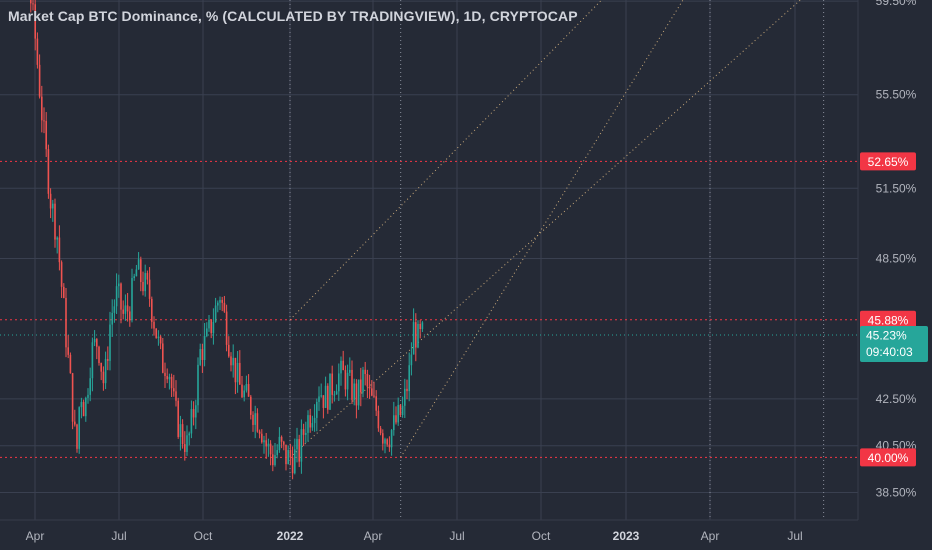  I want to click on y-tick-label: 51.50%, so click(896, 188).